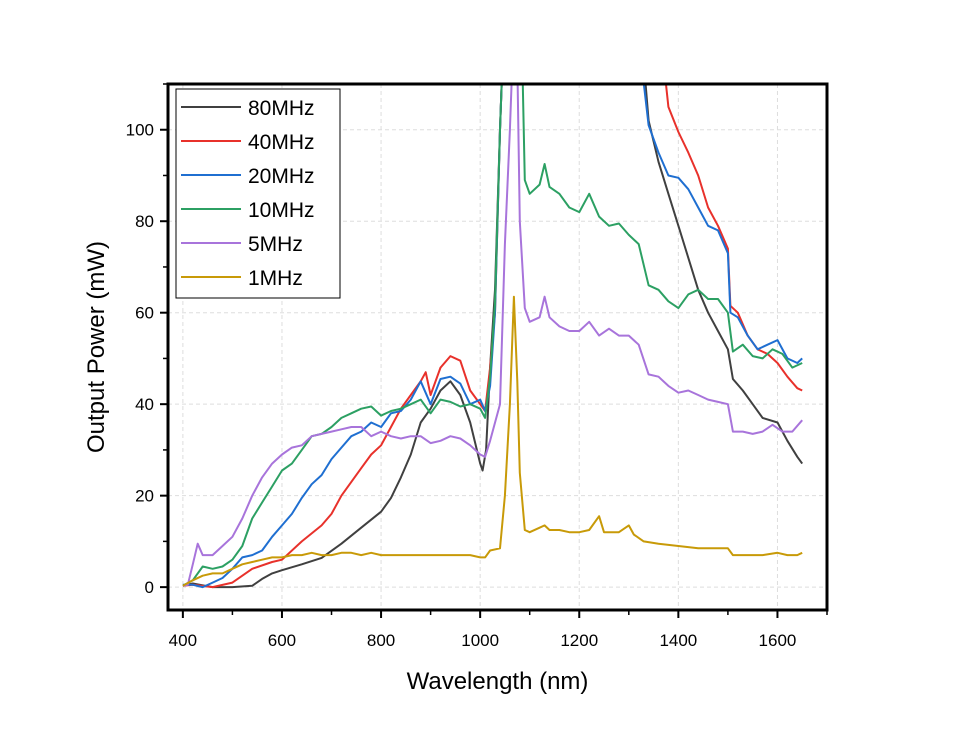 This screenshot has height=734, width=960. Describe the element at coordinates (281, 108) in the screenshot. I see `legend-label: 80MHz` at that location.